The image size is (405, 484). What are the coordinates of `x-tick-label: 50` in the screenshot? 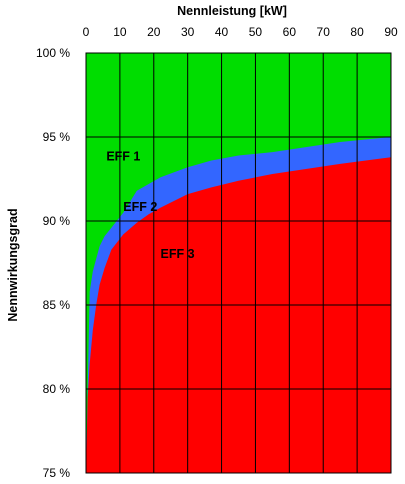 It's located at (256, 32).